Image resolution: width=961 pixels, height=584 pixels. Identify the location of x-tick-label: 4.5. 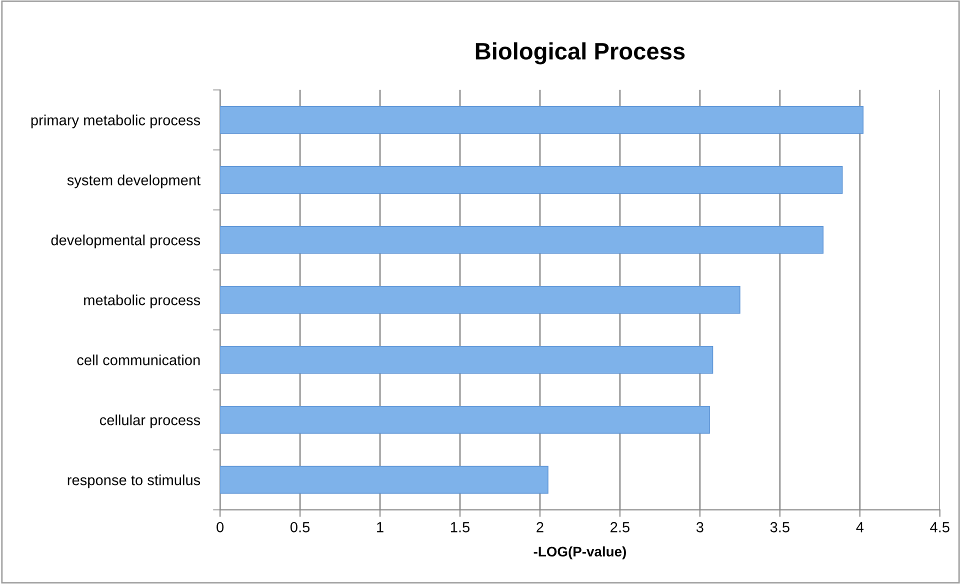
(940, 527).